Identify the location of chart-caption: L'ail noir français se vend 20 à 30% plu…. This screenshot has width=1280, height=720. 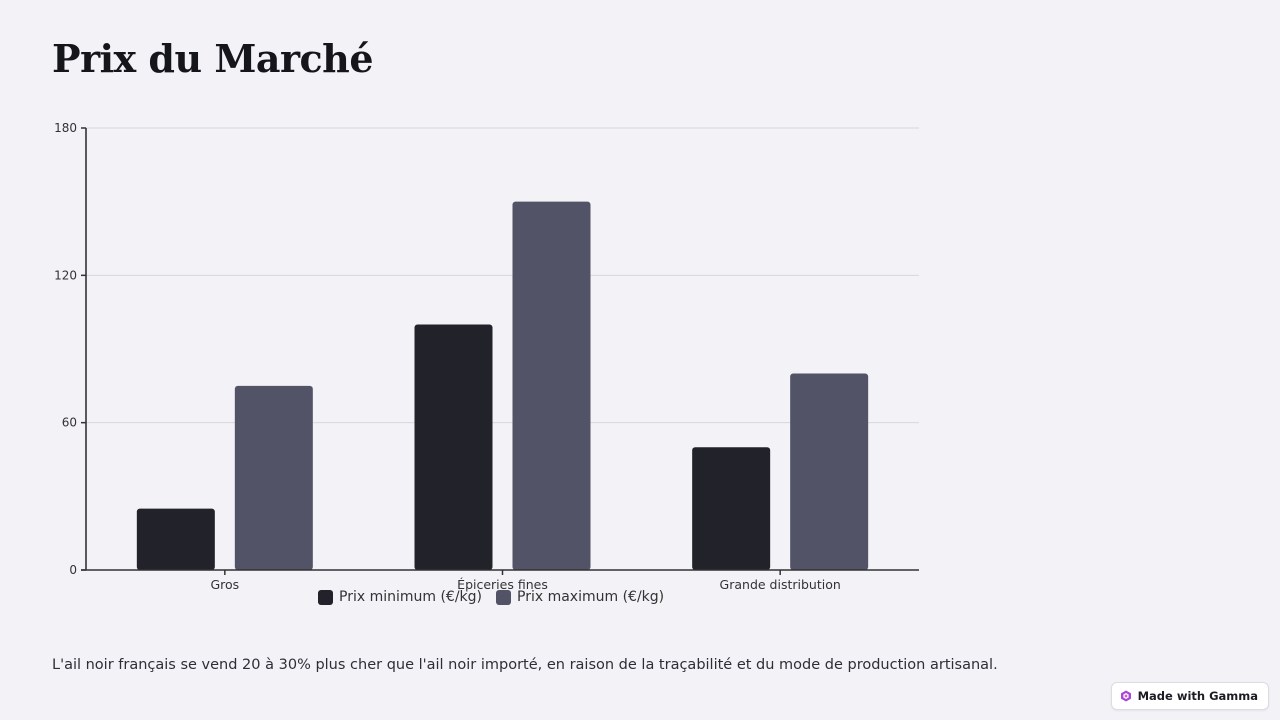
(525, 665).